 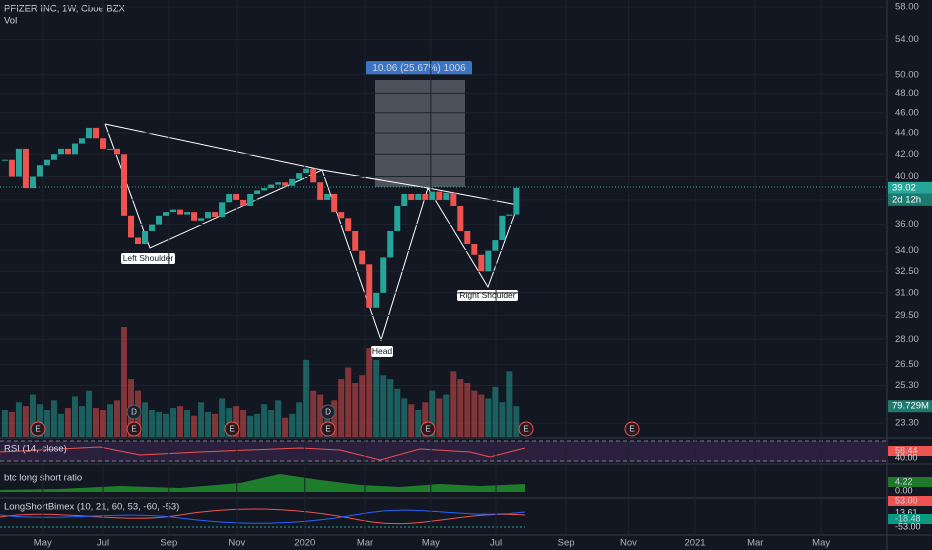 What do you see at coordinates (907, 7) in the screenshot?
I see `y-tick-label: 58.00` at bounding box center [907, 7].